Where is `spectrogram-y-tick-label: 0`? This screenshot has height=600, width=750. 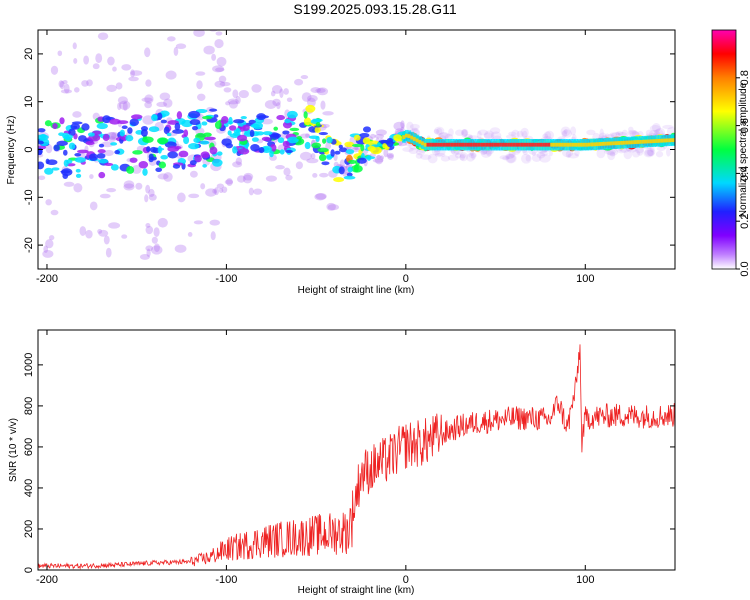
spectrogram-y-tick-label: 0 is located at coordinates (29, 149).